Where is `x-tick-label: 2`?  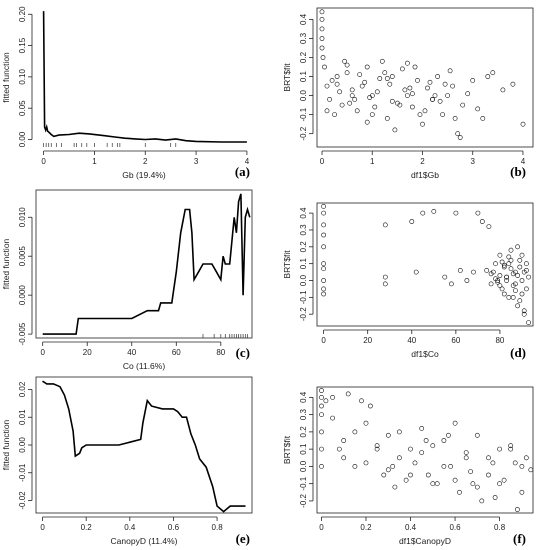 x-tick-label: 2 is located at coordinates (422, 161).